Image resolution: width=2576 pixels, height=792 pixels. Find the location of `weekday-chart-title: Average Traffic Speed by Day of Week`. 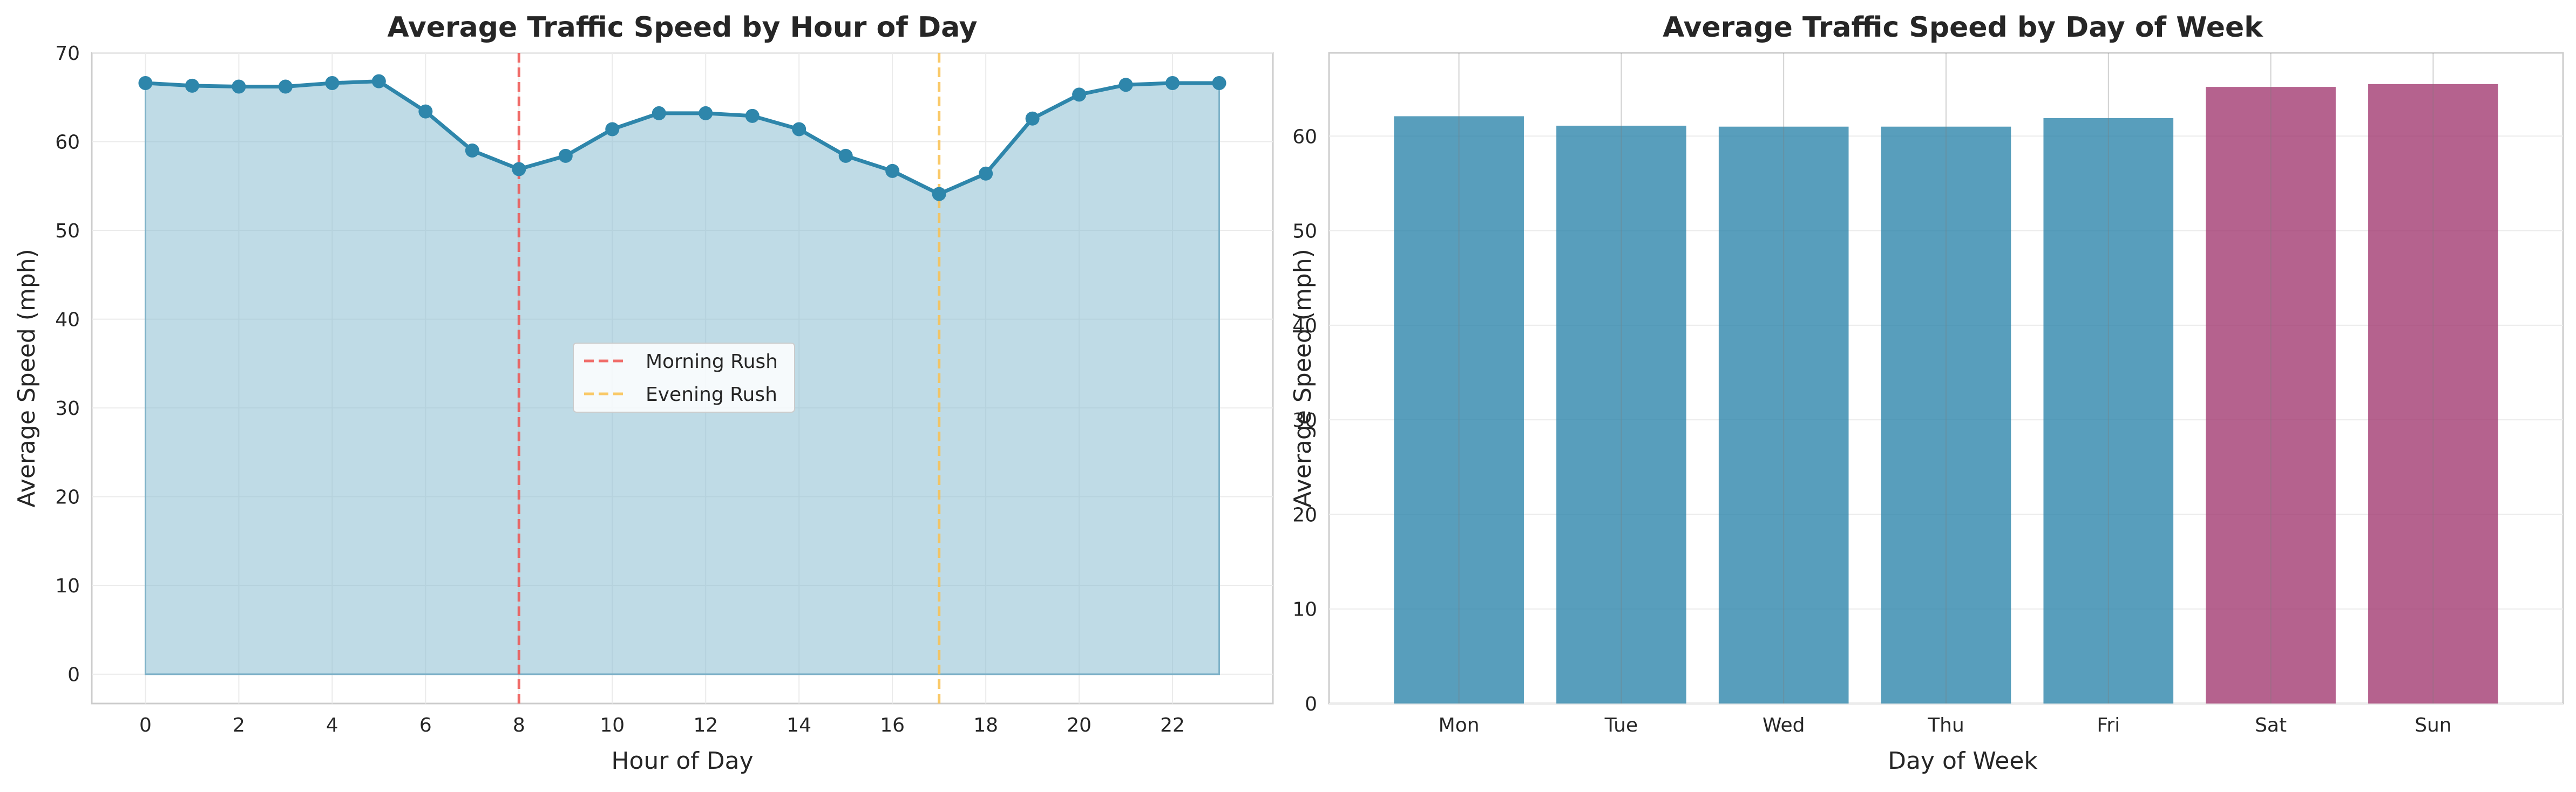

weekday-chart-title: Average Traffic Speed by Day of Week is located at coordinates (1963, 27).